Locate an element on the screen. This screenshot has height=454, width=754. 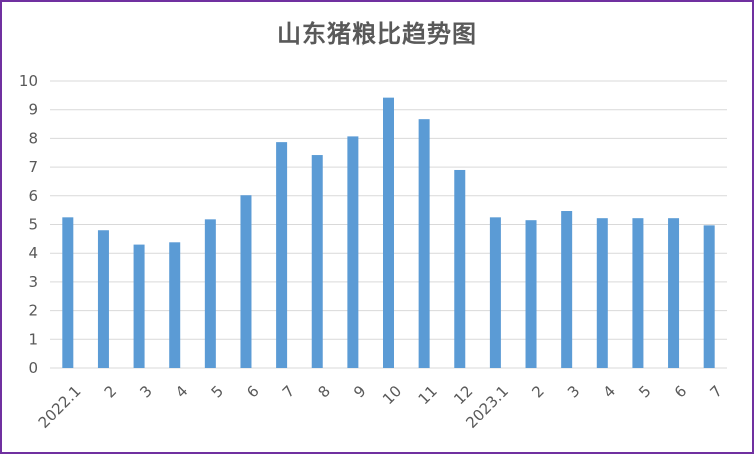
y-tick-label: 9 is located at coordinates (33, 110).